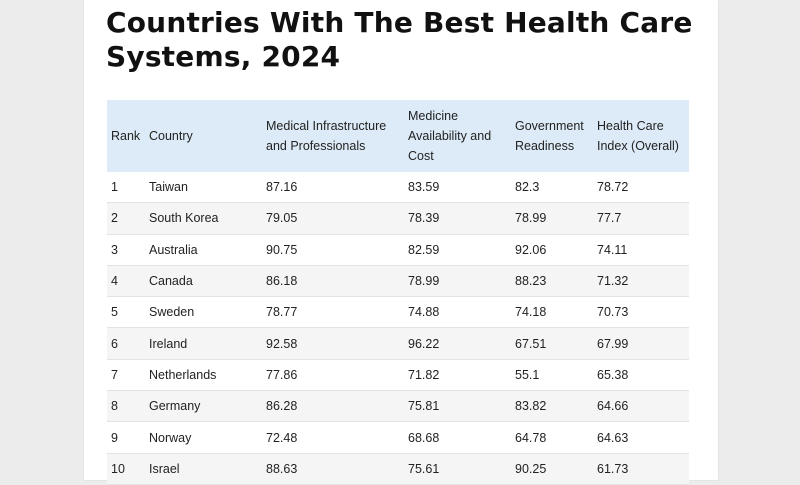 Image resolution: width=800 pixels, height=485 pixels. What do you see at coordinates (333, 188) in the screenshot?
I see `cell-medical-infrastructure: 87.16` at bounding box center [333, 188].